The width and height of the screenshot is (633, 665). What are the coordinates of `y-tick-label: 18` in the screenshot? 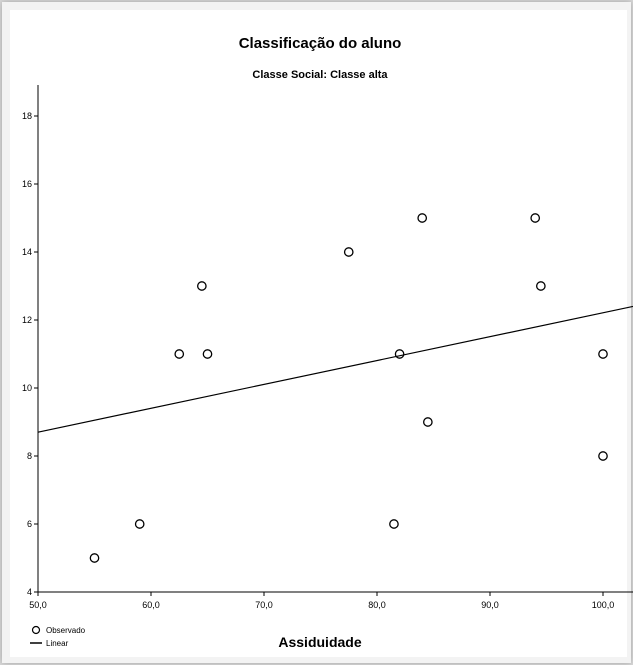 It's located at (27, 116).